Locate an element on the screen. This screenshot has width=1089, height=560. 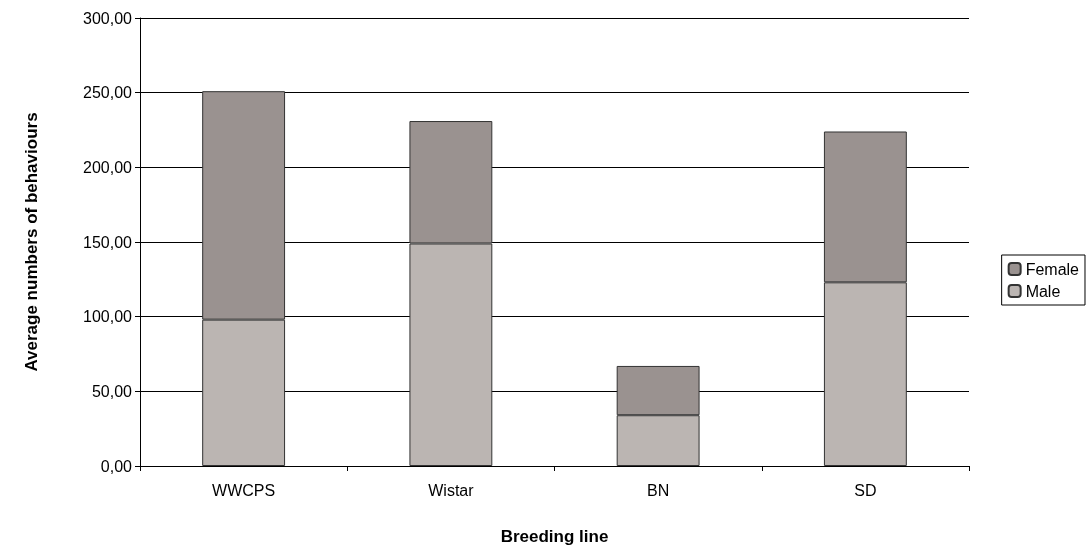
legend-label: Female is located at coordinates (1052, 269).